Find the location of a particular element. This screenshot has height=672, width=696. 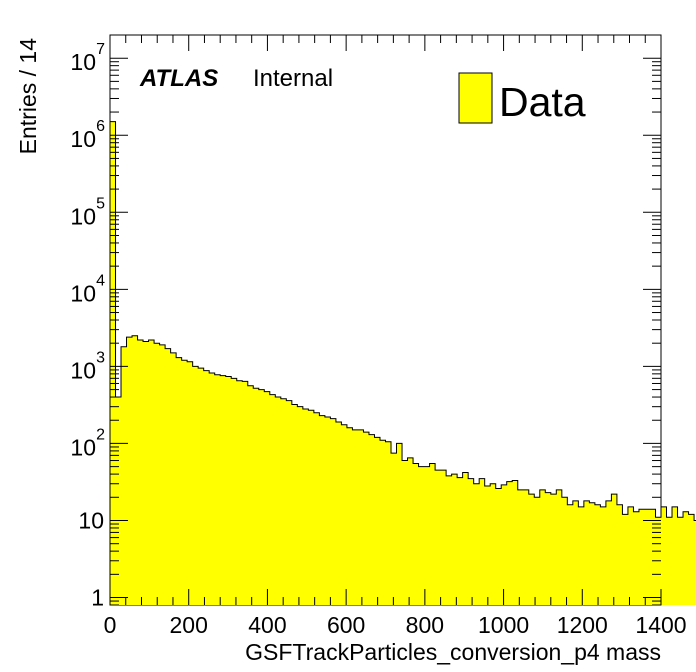

atlas-label-text: Internal is located at coordinates (293, 78).